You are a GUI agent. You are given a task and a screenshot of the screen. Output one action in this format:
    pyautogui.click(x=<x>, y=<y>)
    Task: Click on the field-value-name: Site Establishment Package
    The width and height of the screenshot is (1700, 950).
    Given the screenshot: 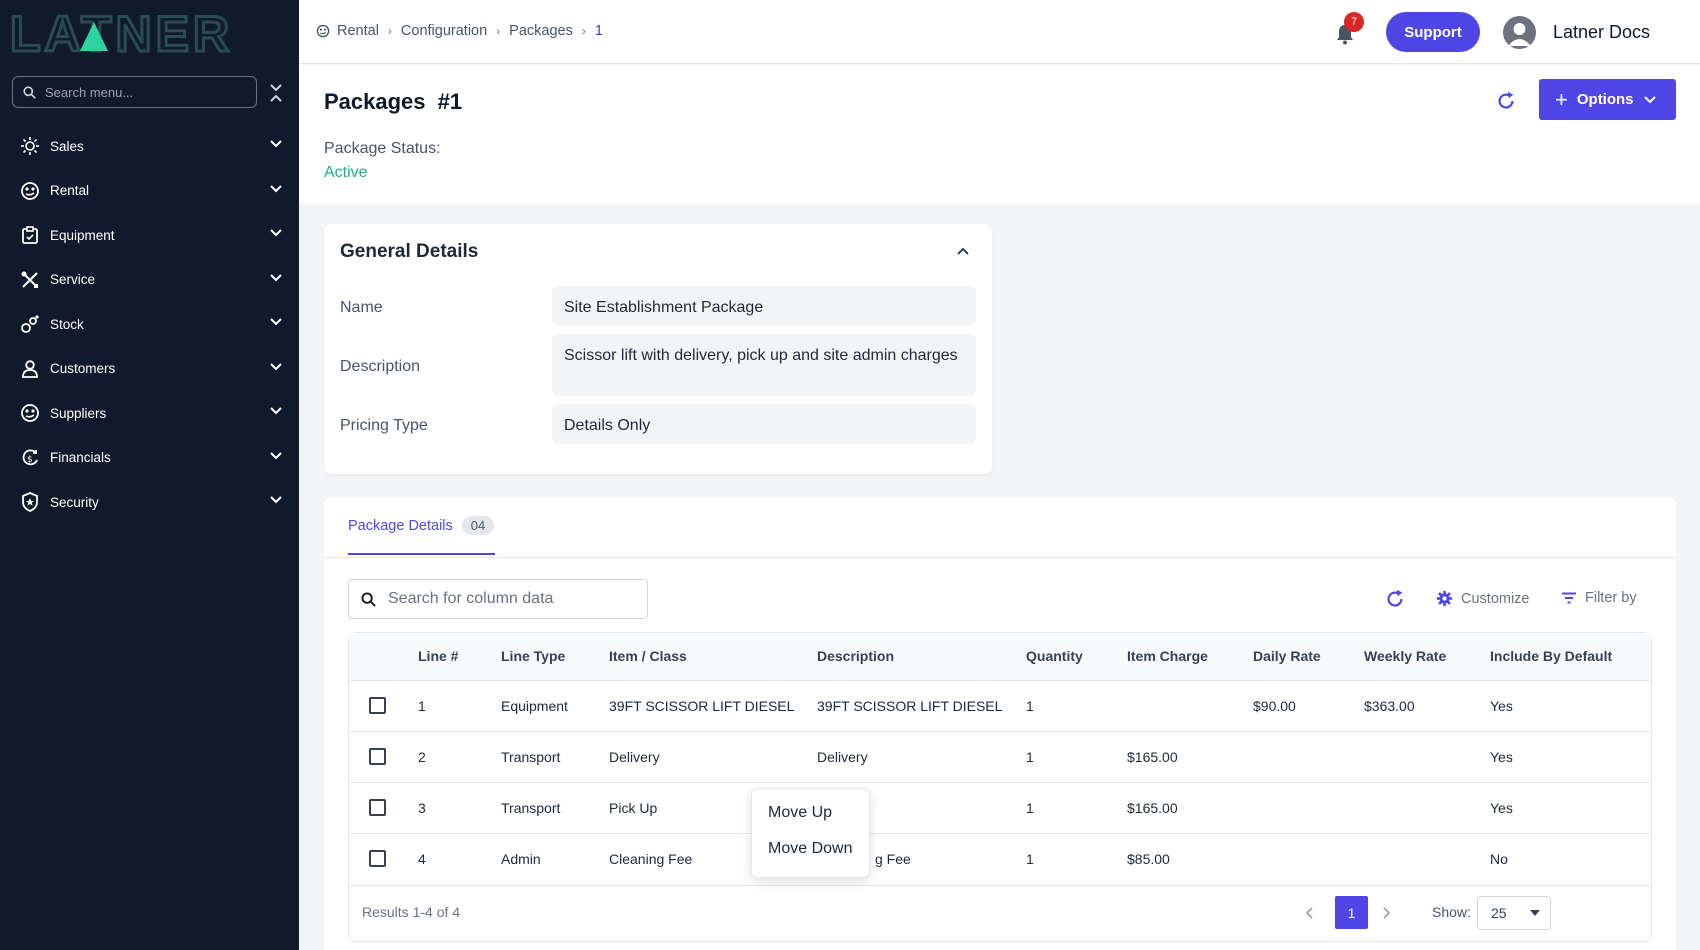 What is the action you would take?
    pyautogui.click(x=764, y=306)
    